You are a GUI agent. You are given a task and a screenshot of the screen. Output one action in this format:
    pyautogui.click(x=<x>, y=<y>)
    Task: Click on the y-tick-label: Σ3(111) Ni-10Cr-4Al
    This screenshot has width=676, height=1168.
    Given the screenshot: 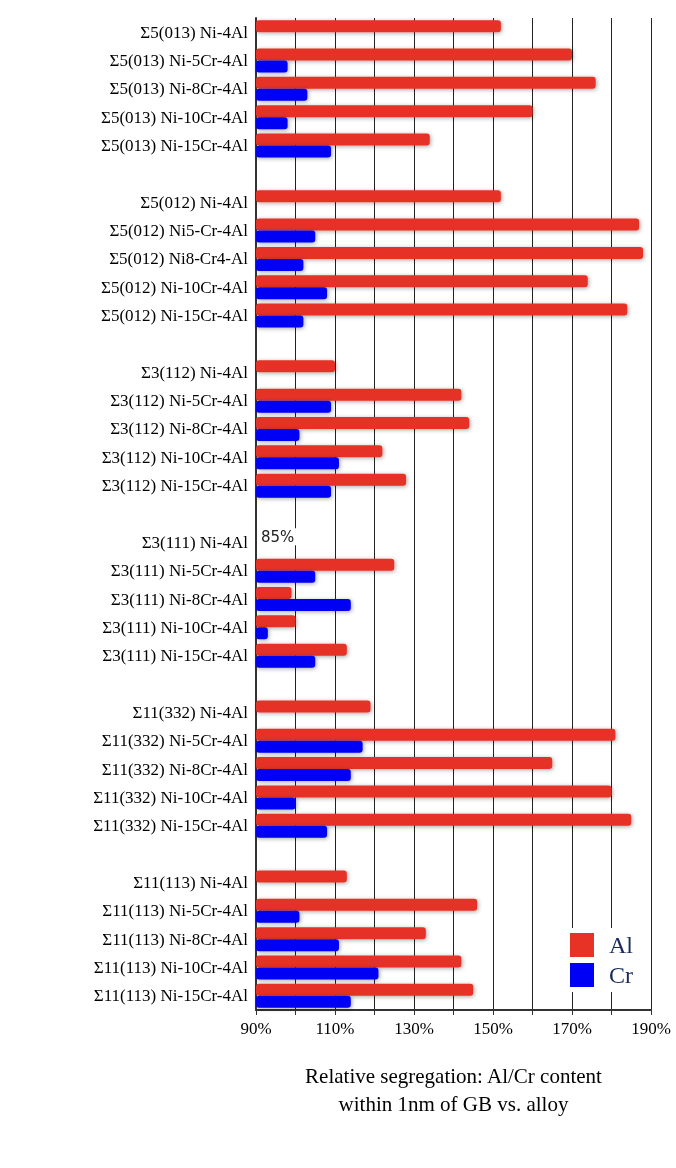 What is the action you would take?
    pyautogui.click(x=175, y=627)
    